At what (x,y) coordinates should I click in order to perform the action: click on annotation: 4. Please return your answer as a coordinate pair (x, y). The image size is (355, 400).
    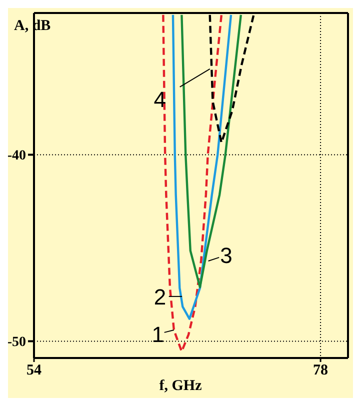
    Looking at the image, I should click on (160, 99).